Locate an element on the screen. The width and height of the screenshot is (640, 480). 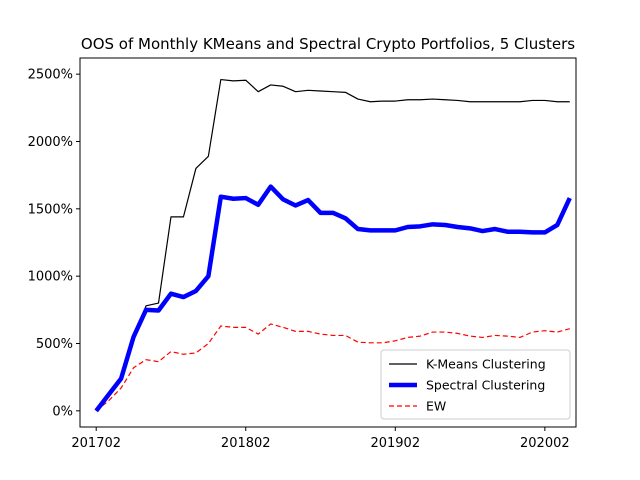
x-tick-label: 201802 is located at coordinates (246, 443).